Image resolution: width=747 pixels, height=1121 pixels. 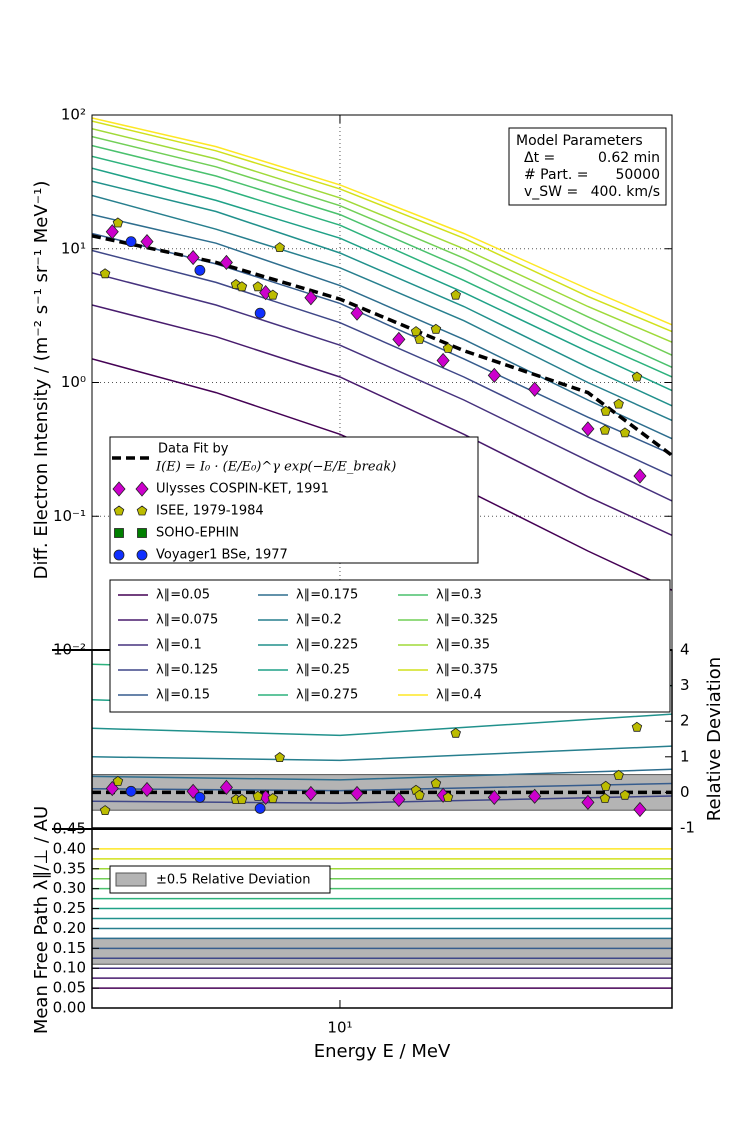 I want to click on y-tick-label: 0.25, so click(x=69, y=908).